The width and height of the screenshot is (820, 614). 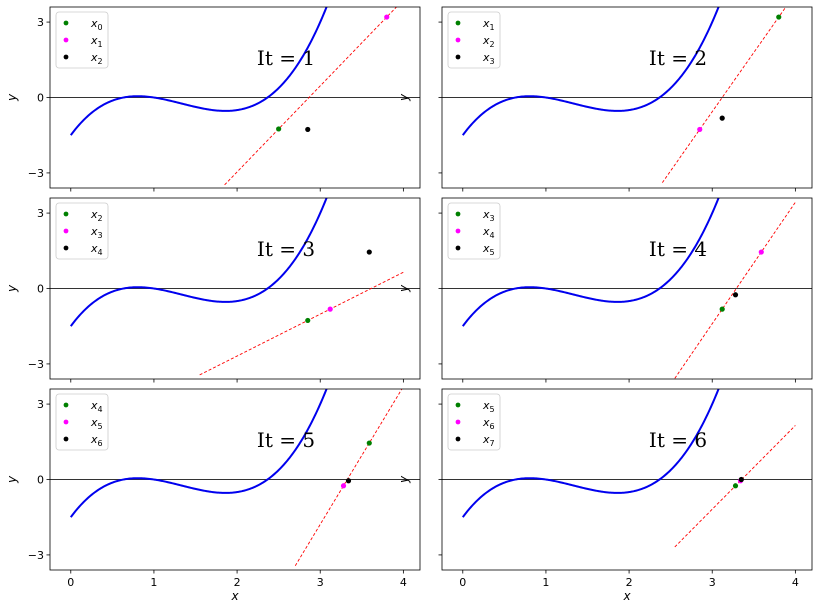 I want to click on point-x0, so click(x=279, y=129).